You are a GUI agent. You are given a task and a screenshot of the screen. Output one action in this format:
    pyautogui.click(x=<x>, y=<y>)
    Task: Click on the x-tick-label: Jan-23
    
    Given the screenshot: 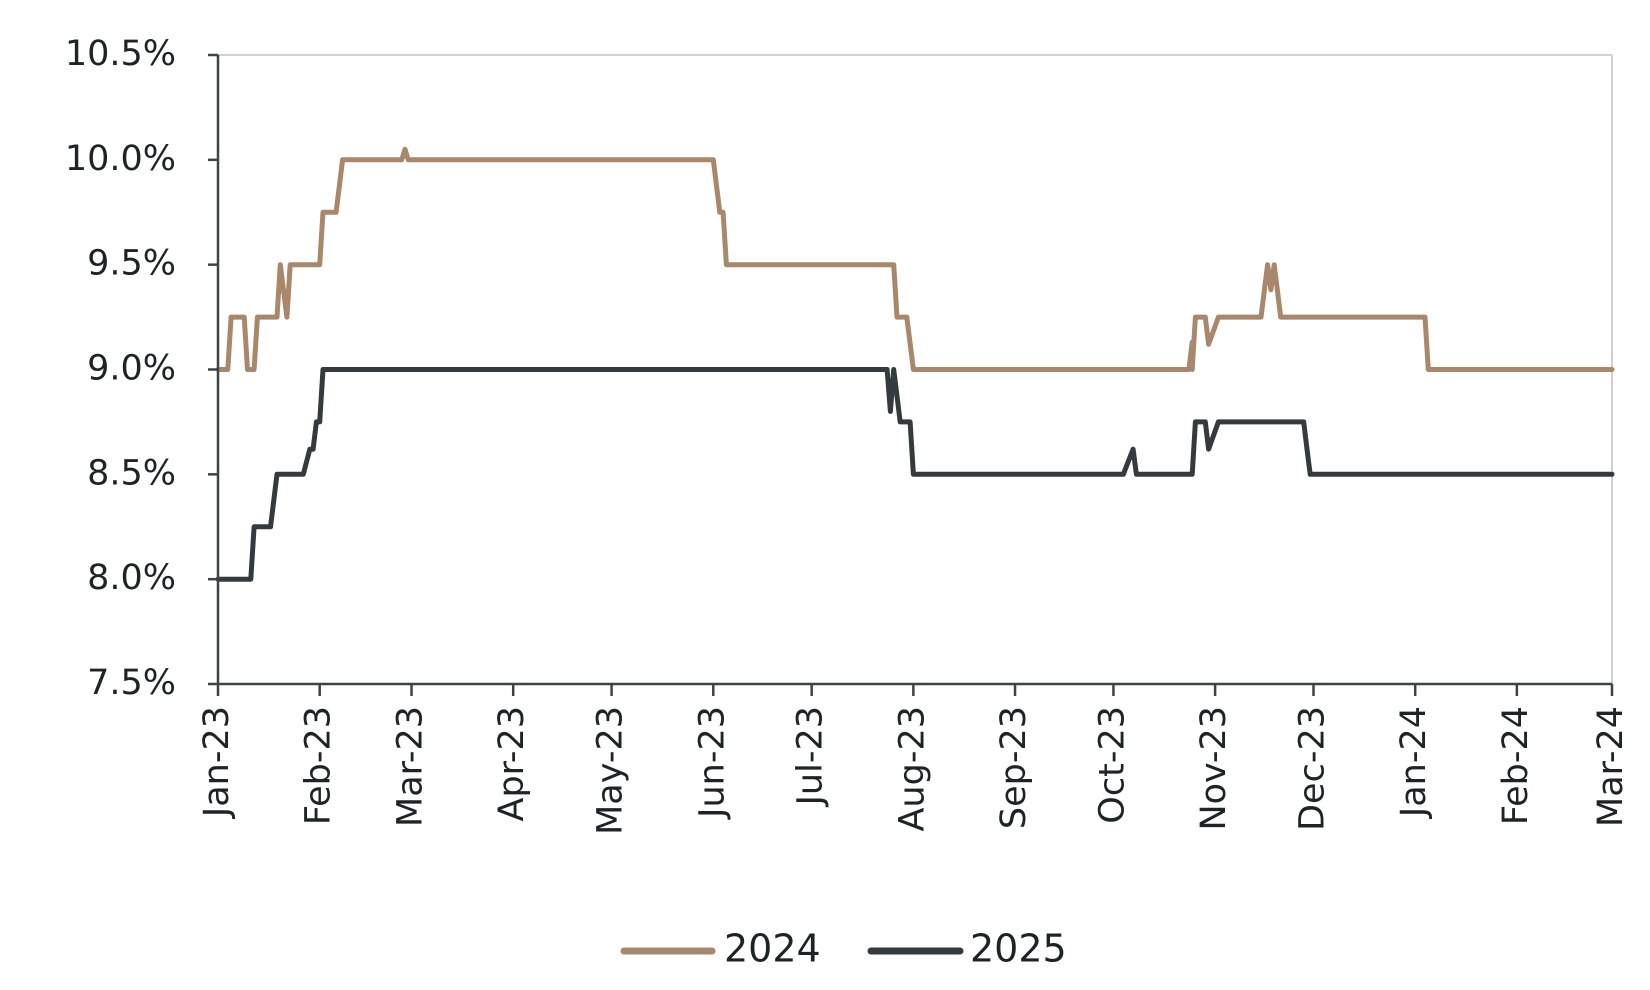 What is the action you would take?
    pyautogui.click(x=217, y=762)
    